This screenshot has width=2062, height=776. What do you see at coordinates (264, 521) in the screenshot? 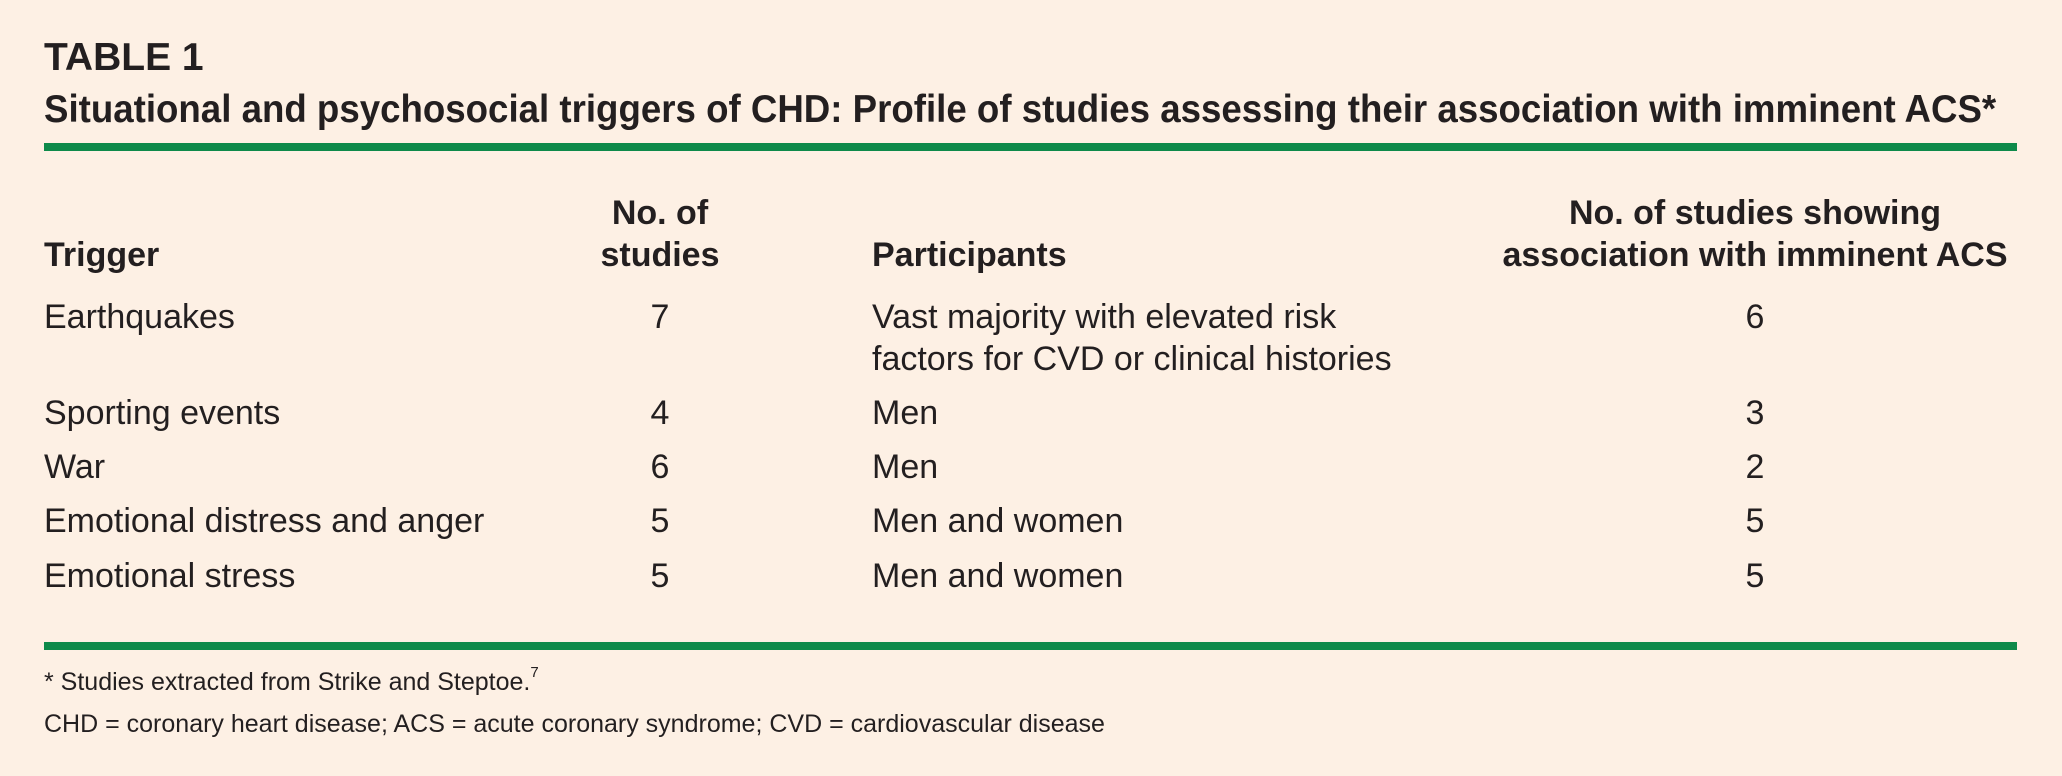
I see `row-4-trigger: Emotional distress and anger` at bounding box center [264, 521].